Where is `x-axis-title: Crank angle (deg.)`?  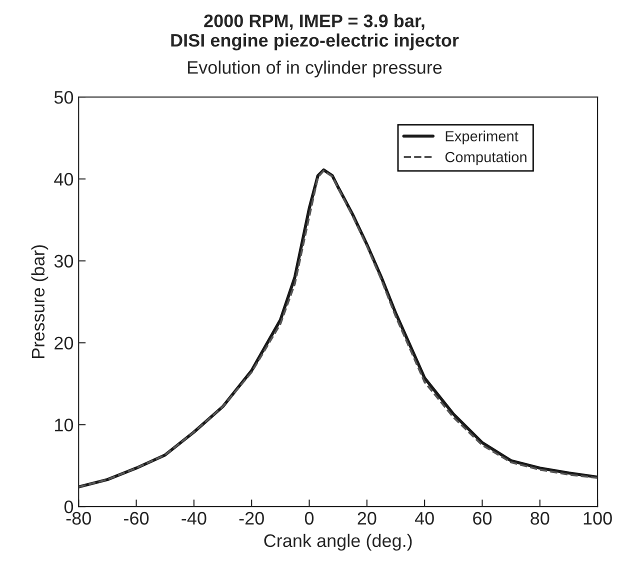
x-axis-title: Crank angle (deg.) is located at coordinates (338, 542).